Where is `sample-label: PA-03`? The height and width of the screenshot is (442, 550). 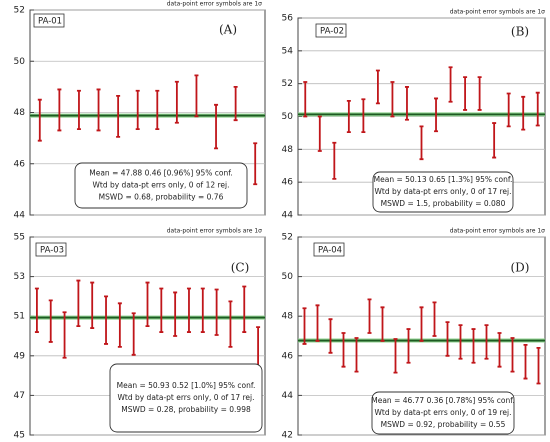 sample-label: PA-03 is located at coordinates (52, 251).